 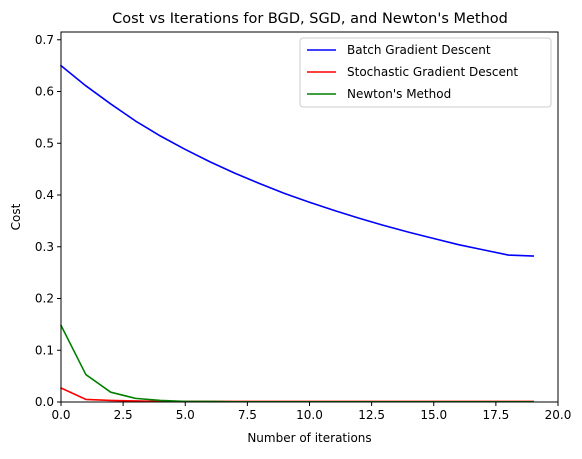 What do you see at coordinates (123, 415) in the screenshot?
I see `x-tick-label: 2.5` at bounding box center [123, 415].